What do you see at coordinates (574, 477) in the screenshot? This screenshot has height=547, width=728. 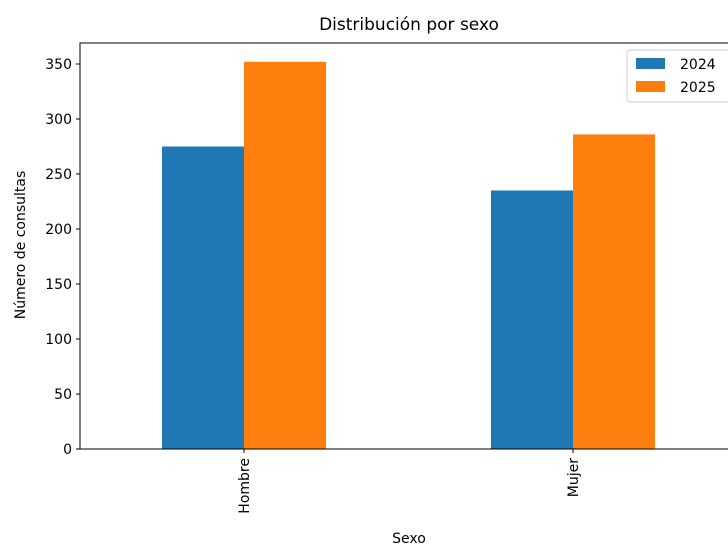 I see `x-tick-label-mujer: Mujer` at bounding box center [574, 477].